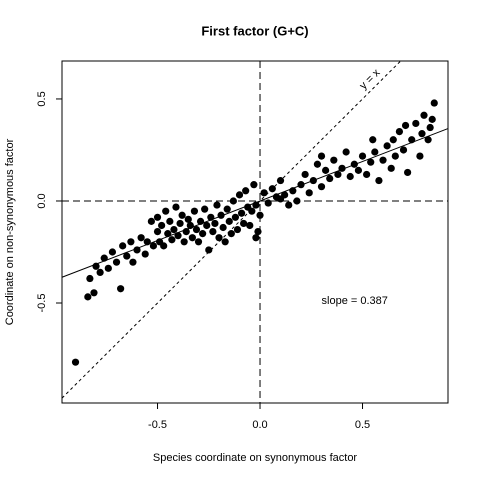 The width and height of the screenshot is (480, 480). Describe the element at coordinates (259, 425) in the screenshot. I see `x-tick-label: 0.0` at that location.